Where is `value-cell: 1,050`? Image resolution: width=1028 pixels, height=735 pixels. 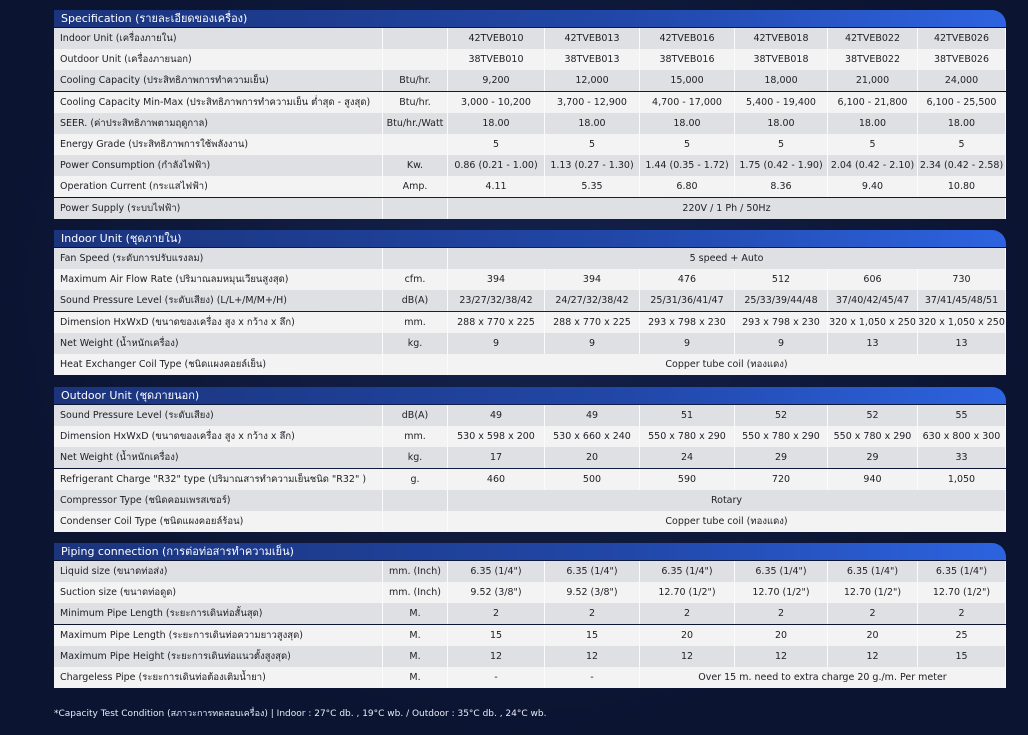 value-cell: 1,050 is located at coordinates (962, 479).